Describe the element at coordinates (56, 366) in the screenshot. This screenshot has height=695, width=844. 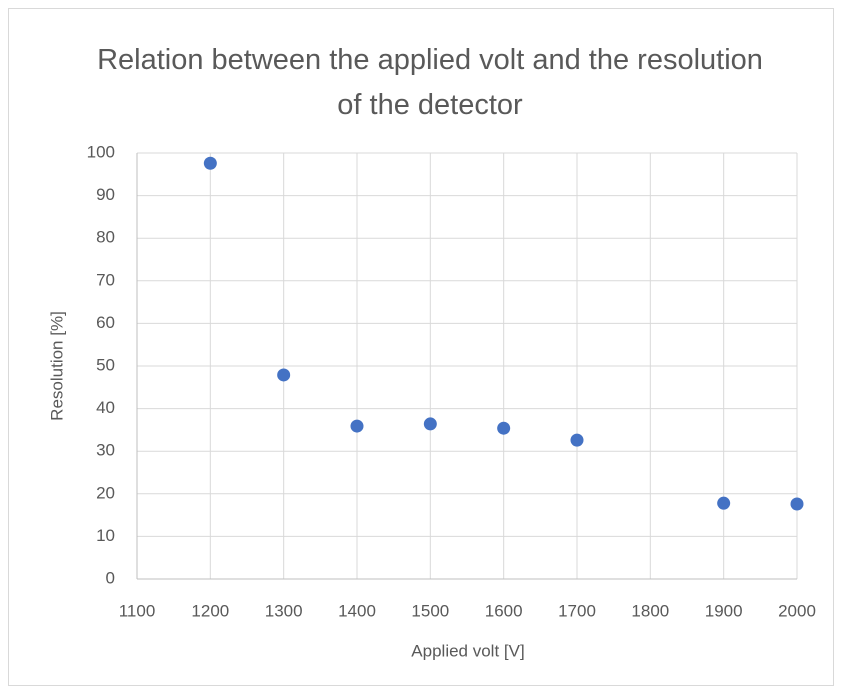
I see `y-axis-label: Resolution [%]` at that location.